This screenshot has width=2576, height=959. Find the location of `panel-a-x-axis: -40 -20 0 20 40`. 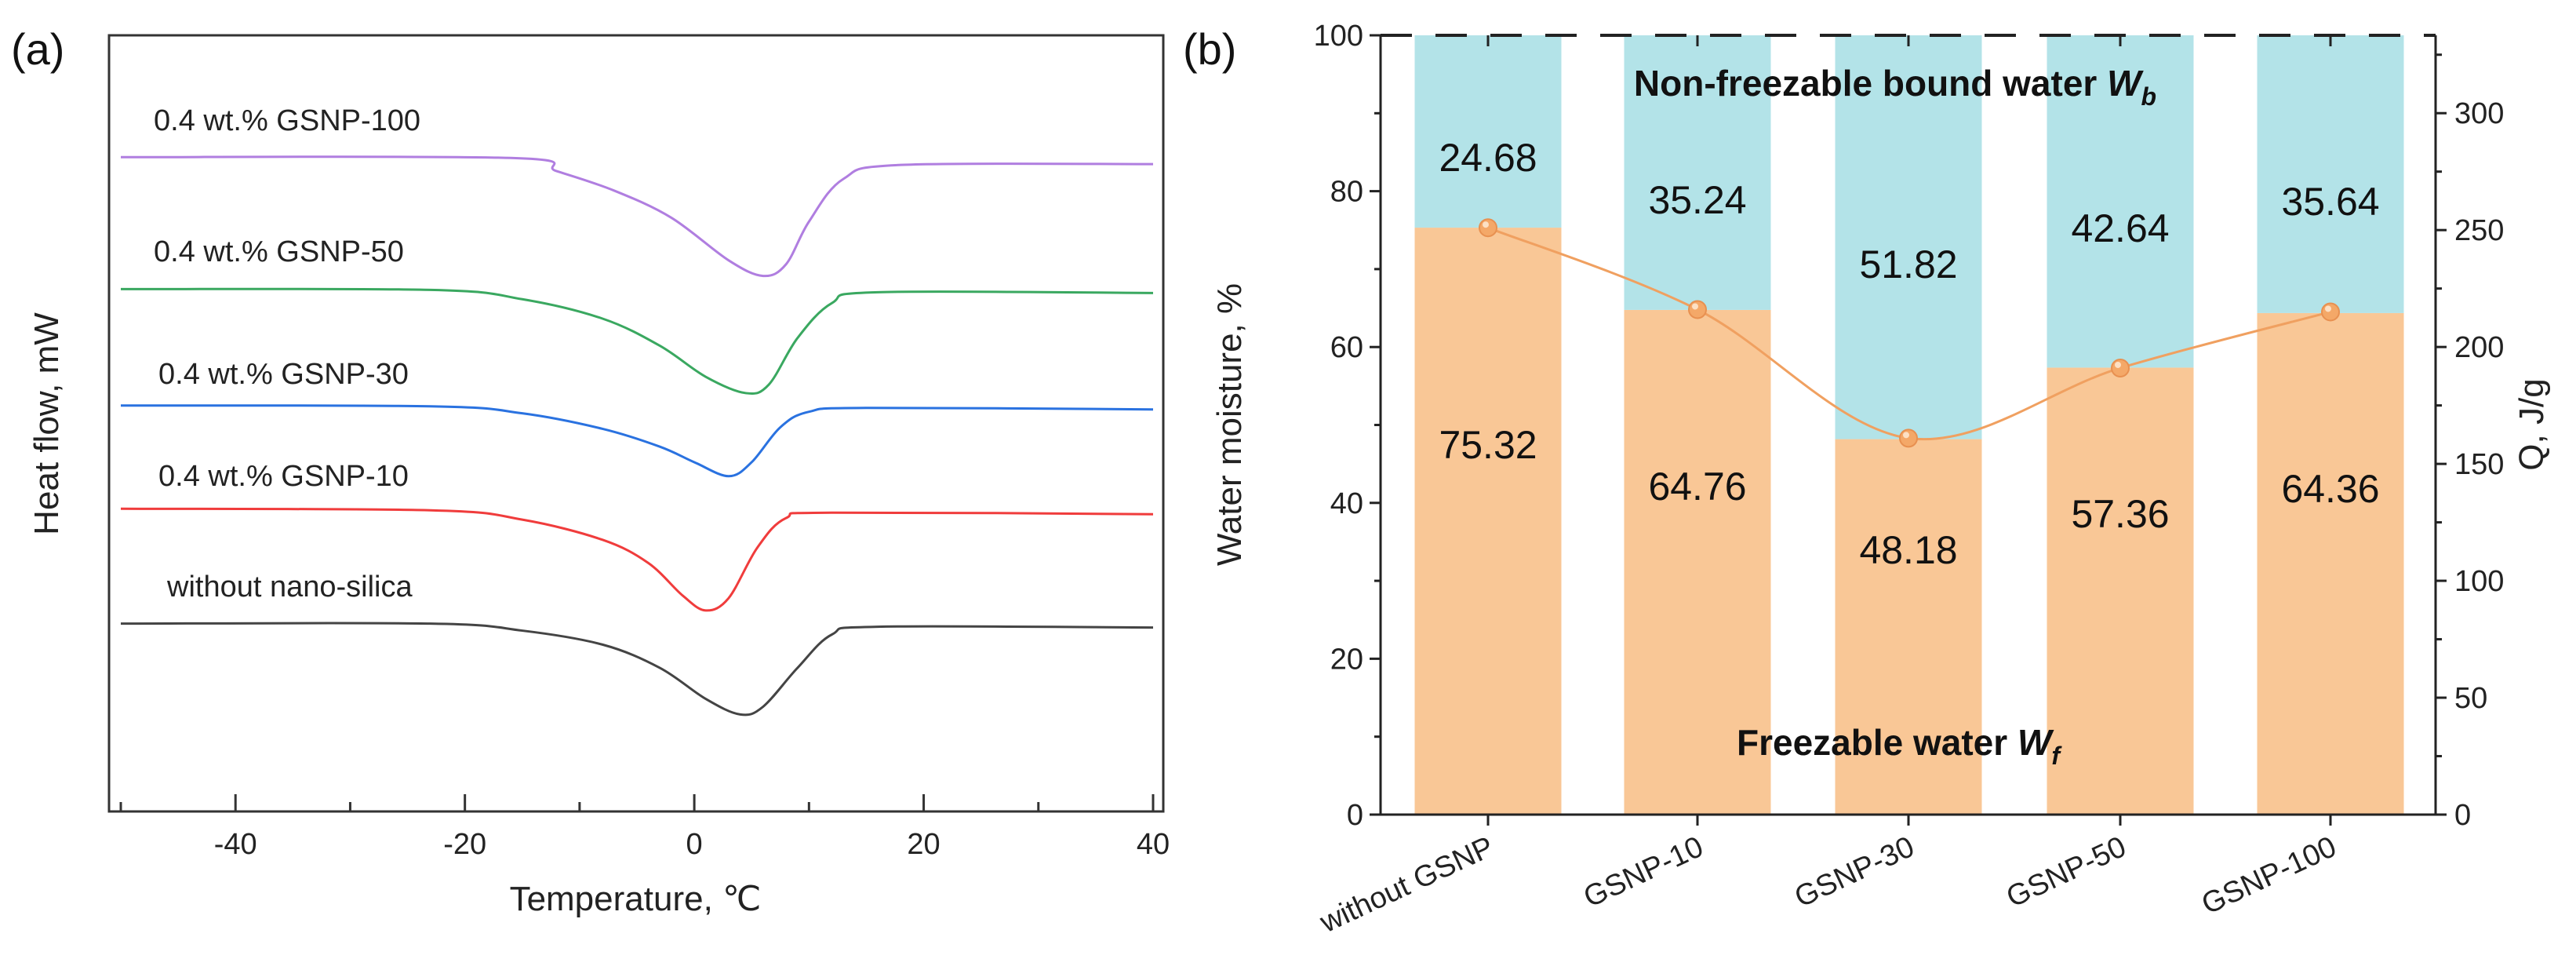

panel-a-x-axis: -40 -20 0 20 40 is located at coordinates (644, 828).